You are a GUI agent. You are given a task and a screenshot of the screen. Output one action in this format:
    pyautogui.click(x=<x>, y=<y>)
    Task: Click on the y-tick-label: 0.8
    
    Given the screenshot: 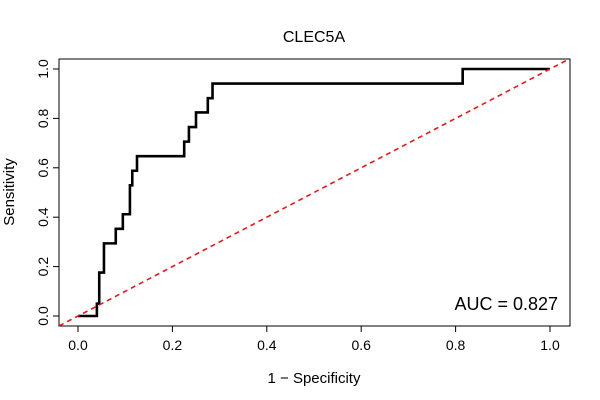 What is the action you would take?
    pyautogui.click(x=43, y=118)
    